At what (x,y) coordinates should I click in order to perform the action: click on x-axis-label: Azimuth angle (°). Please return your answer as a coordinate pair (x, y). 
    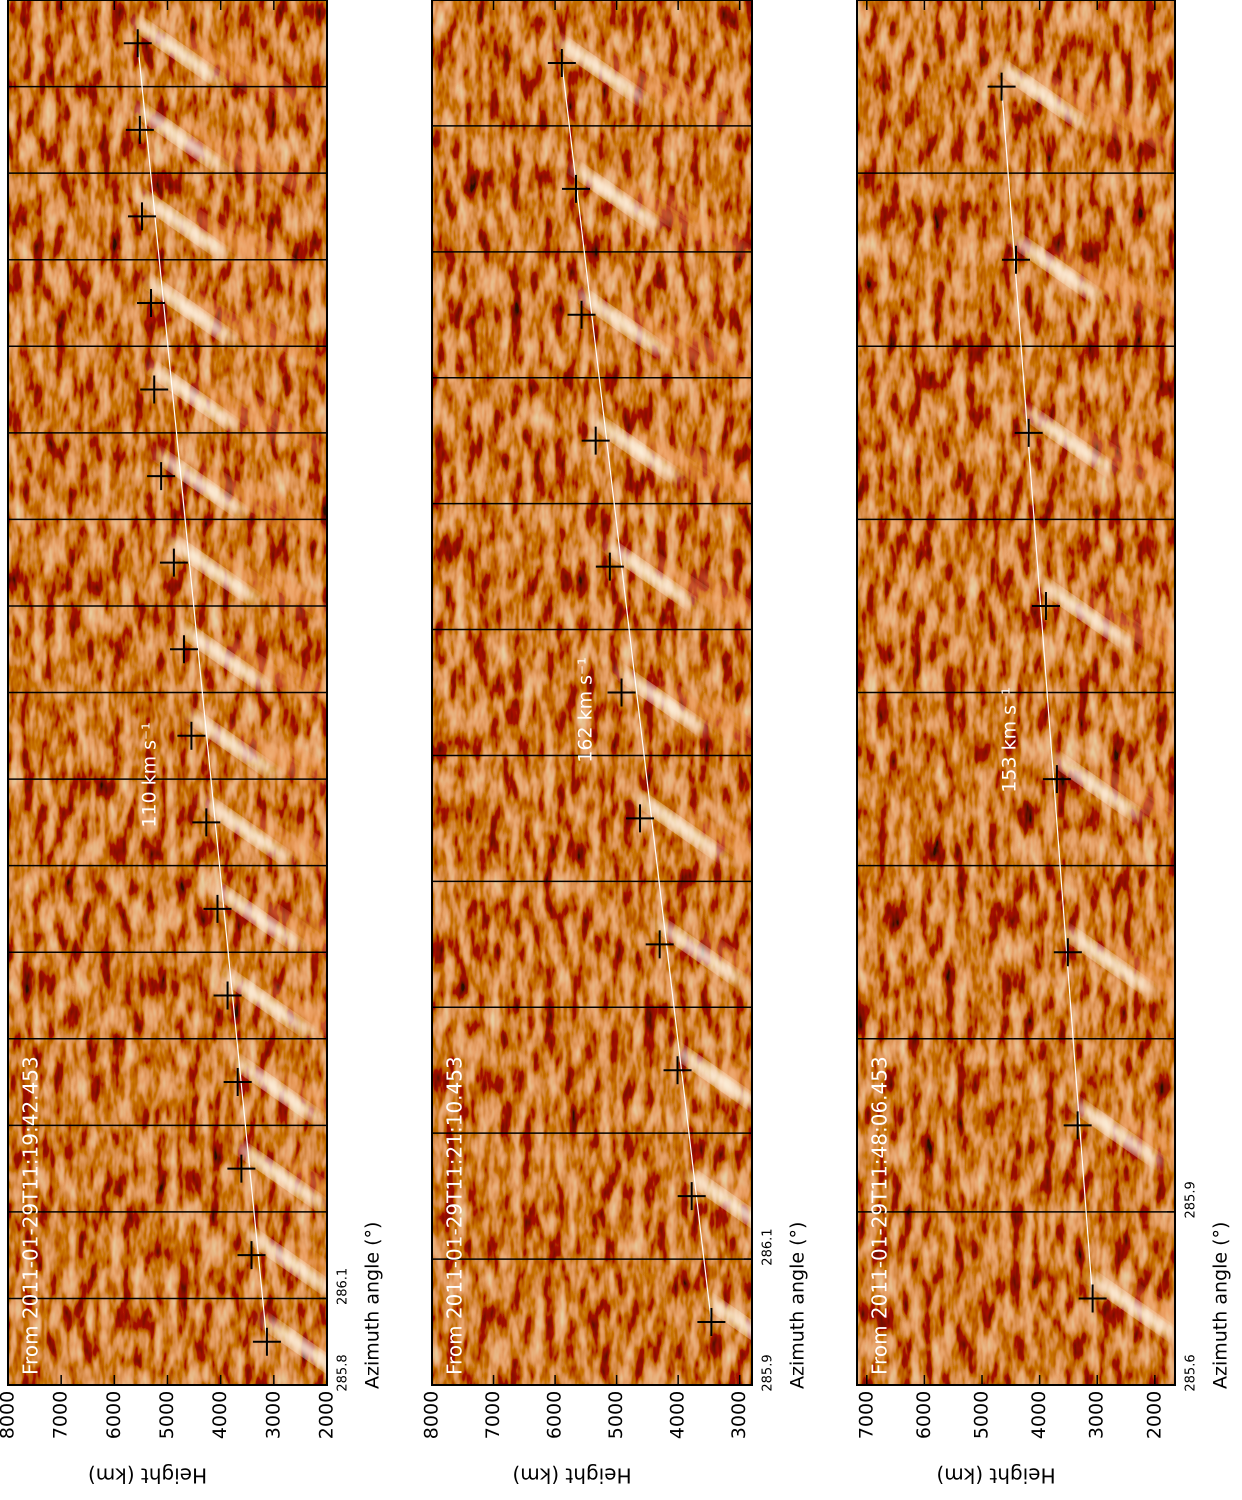
    Looking at the image, I should click on (1221, 1305).